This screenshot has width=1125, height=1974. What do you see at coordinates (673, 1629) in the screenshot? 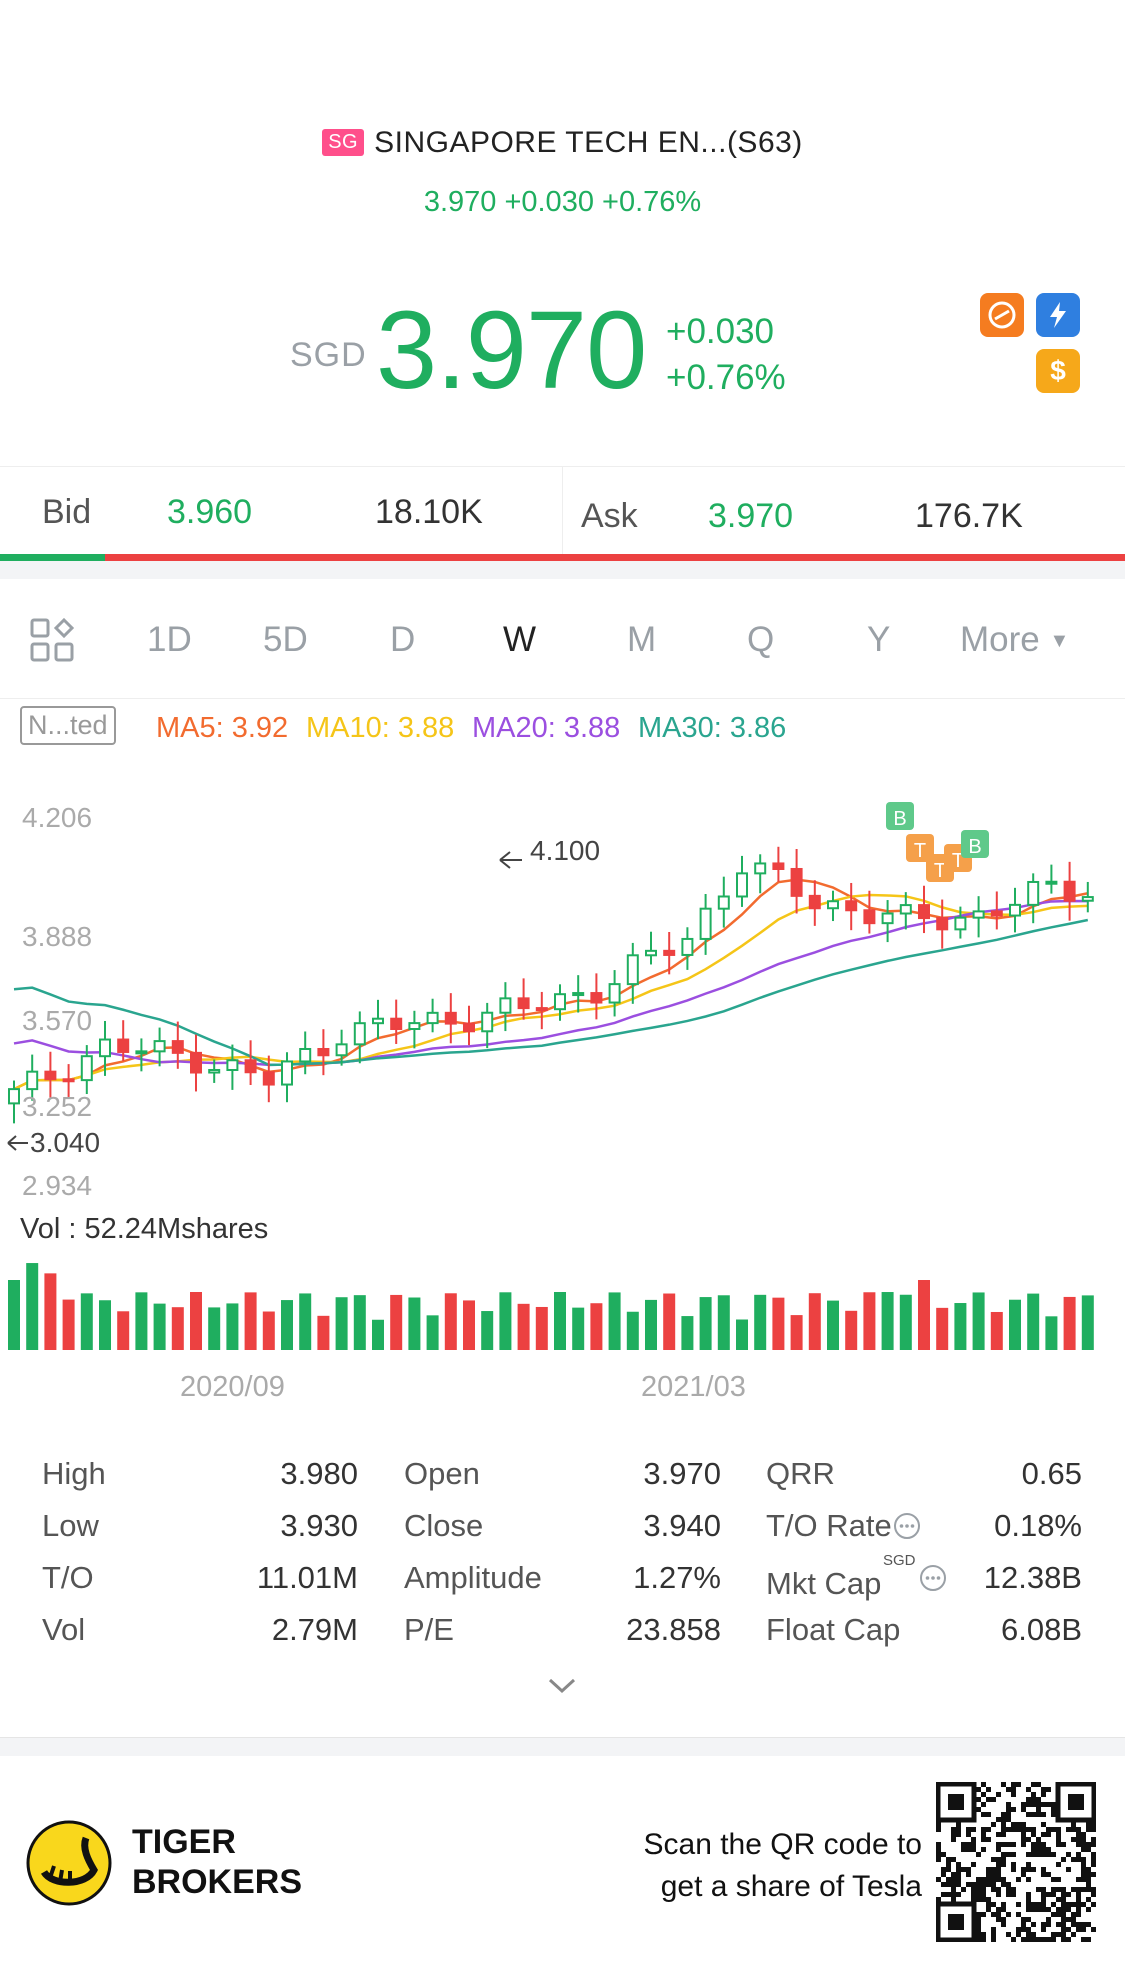
I see `stat-value: 23.858` at bounding box center [673, 1629].